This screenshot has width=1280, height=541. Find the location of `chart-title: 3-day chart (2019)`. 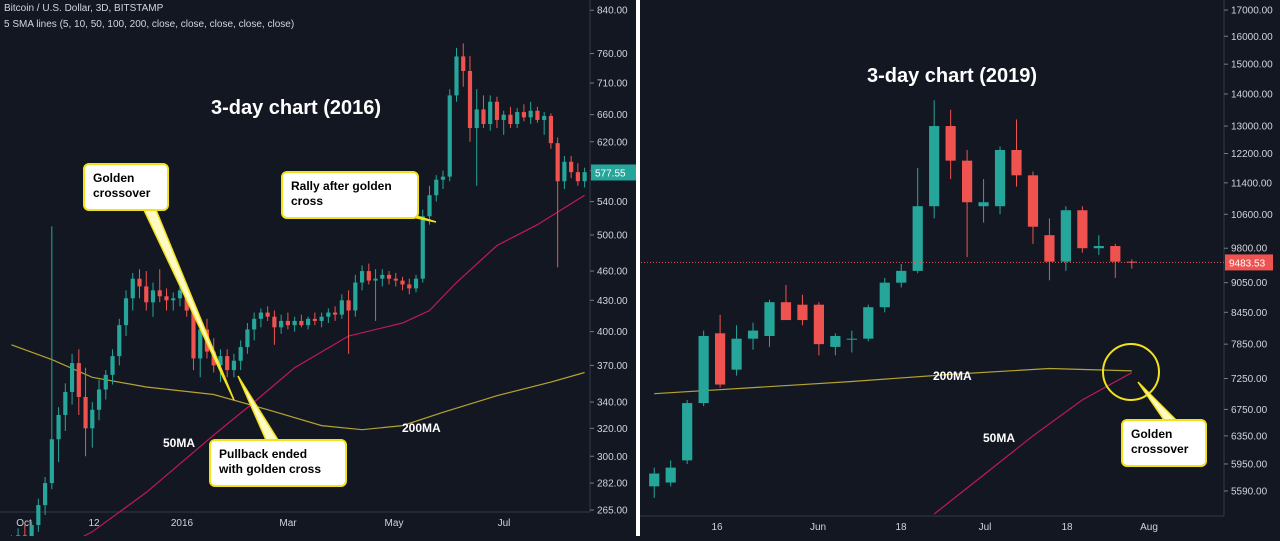

chart-title: 3-day chart (2019) is located at coordinates (952, 76).